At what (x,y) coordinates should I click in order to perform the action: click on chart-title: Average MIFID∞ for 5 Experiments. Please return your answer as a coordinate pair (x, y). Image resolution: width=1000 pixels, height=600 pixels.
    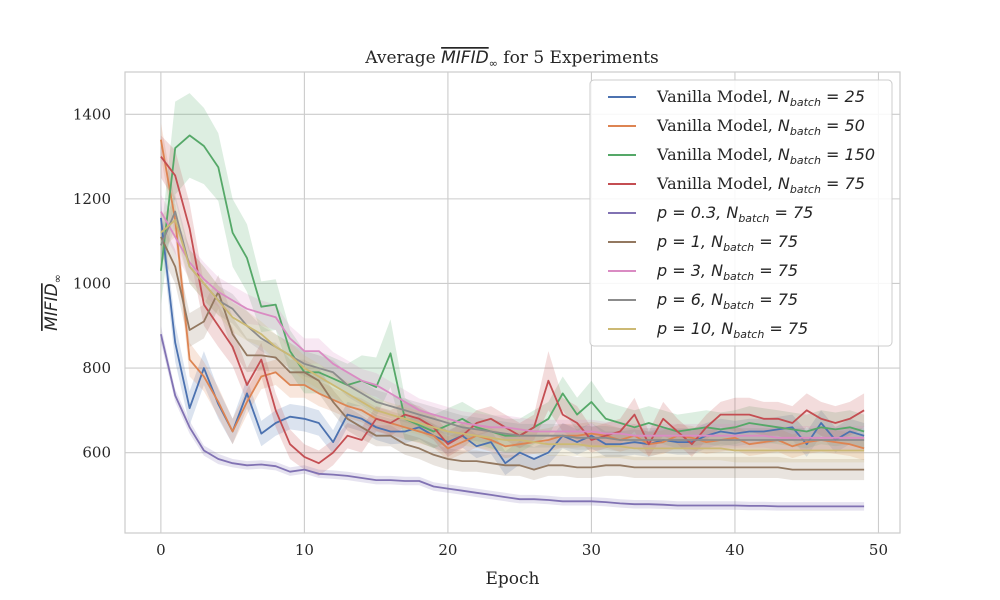
    Looking at the image, I should click on (511, 59).